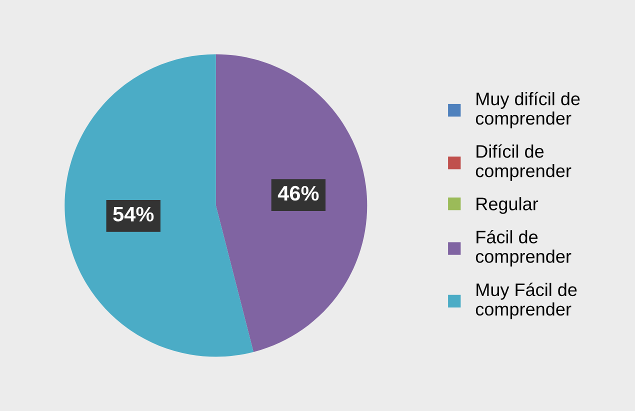 The height and width of the screenshot is (411, 635). What do you see at coordinates (507, 205) in the screenshot?
I see `legend-label: Regular` at bounding box center [507, 205].